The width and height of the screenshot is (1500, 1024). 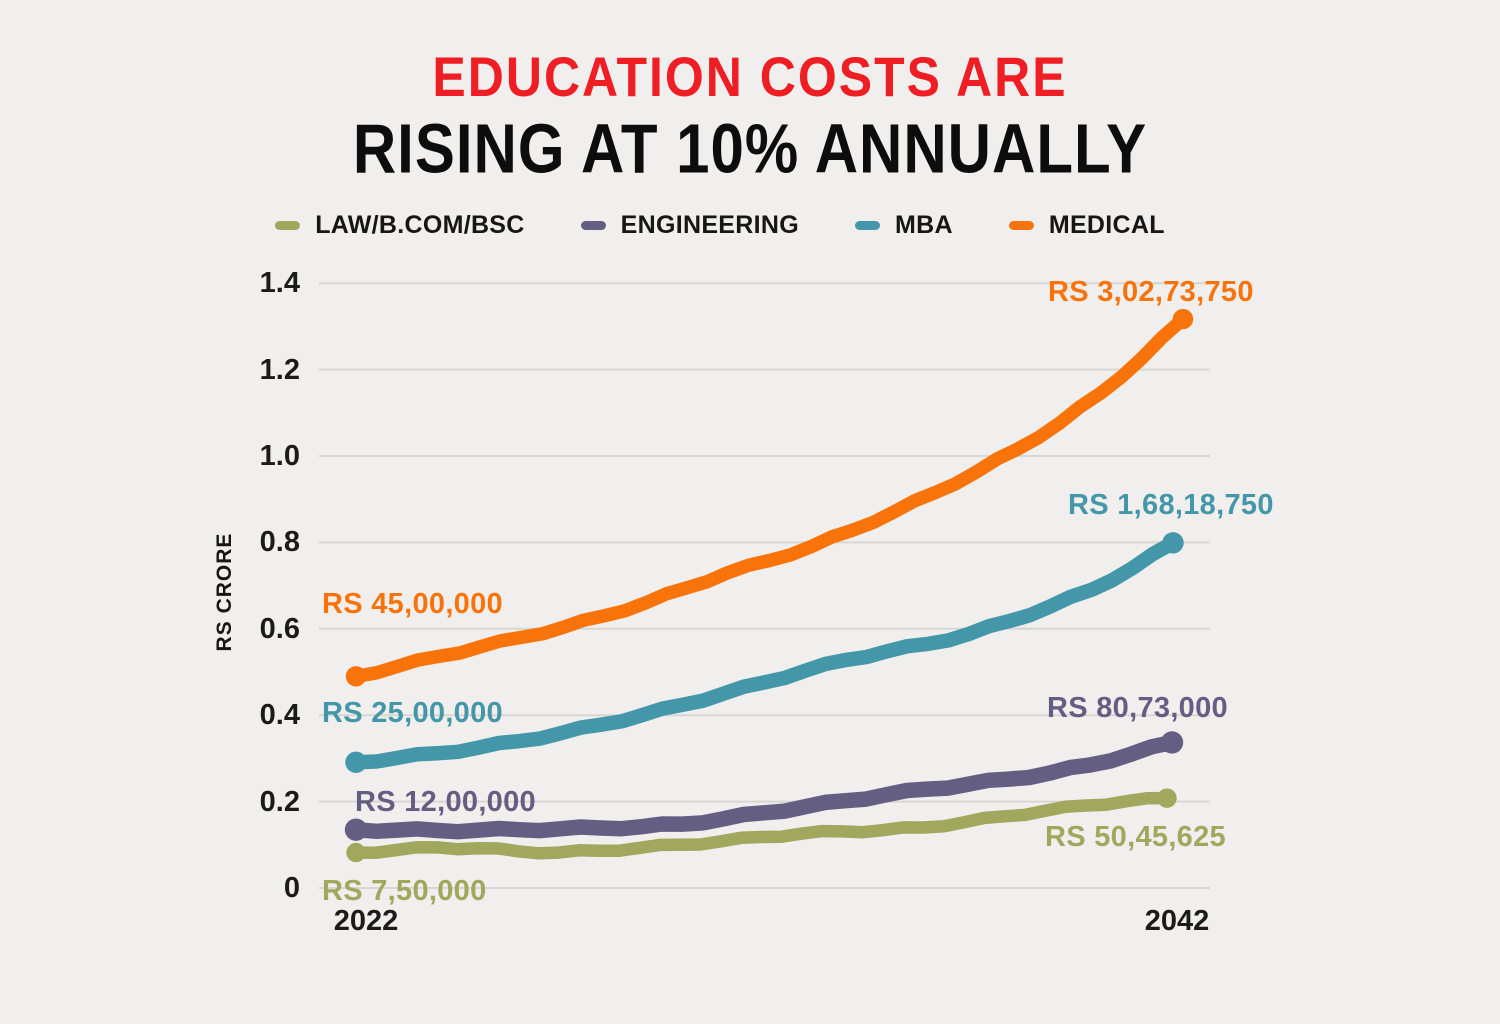 What do you see at coordinates (1137, 708) in the screenshot?
I see `annotation-engineering-end: RS 80,73,000` at bounding box center [1137, 708].